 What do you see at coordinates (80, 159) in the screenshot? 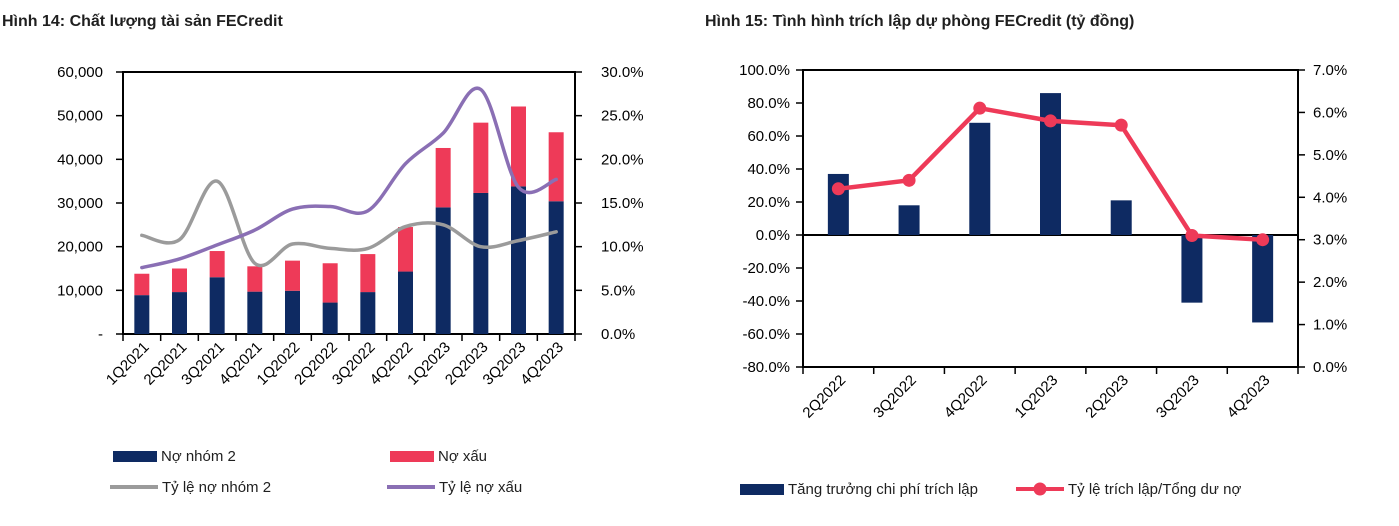
I see `svg-text: 40,000` at bounding box center [80, 159].